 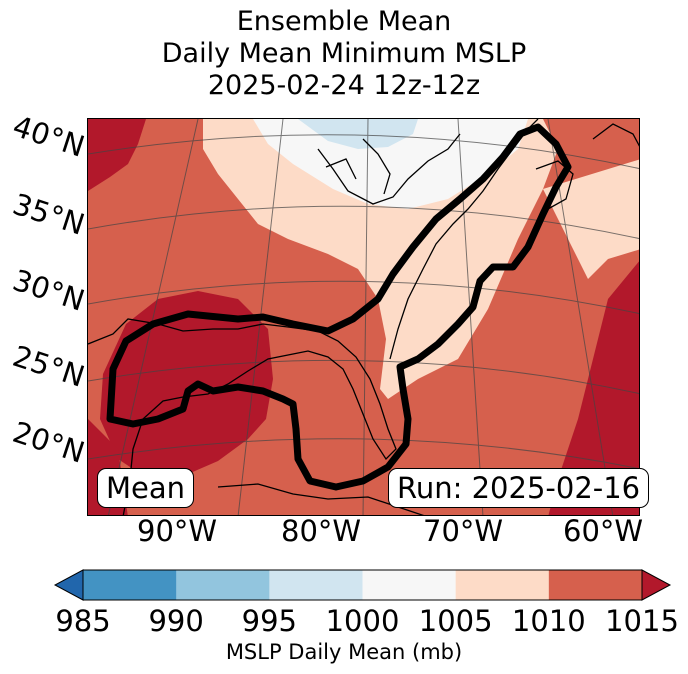 What do you see at coordinates (321, 531) in the screenshot?
I see `lon-label-80w: 80°W` at bounding box center [321, 531].